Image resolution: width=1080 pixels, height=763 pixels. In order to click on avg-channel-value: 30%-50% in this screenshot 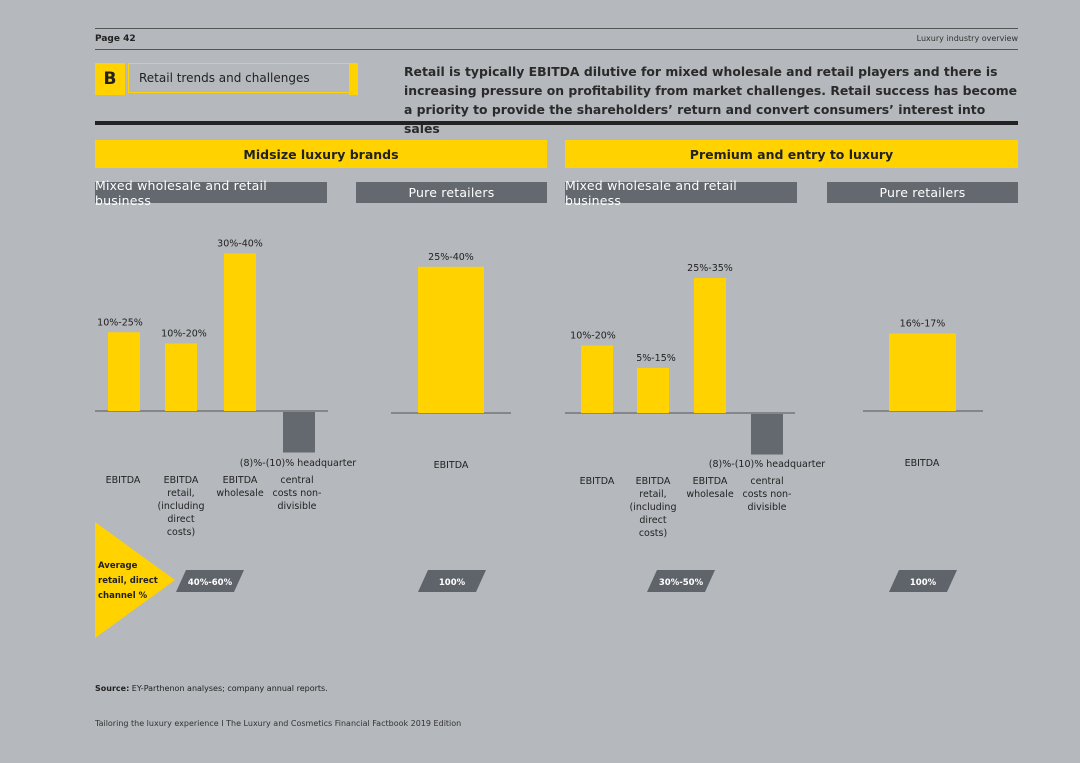, I will do `click(681, 583)`.